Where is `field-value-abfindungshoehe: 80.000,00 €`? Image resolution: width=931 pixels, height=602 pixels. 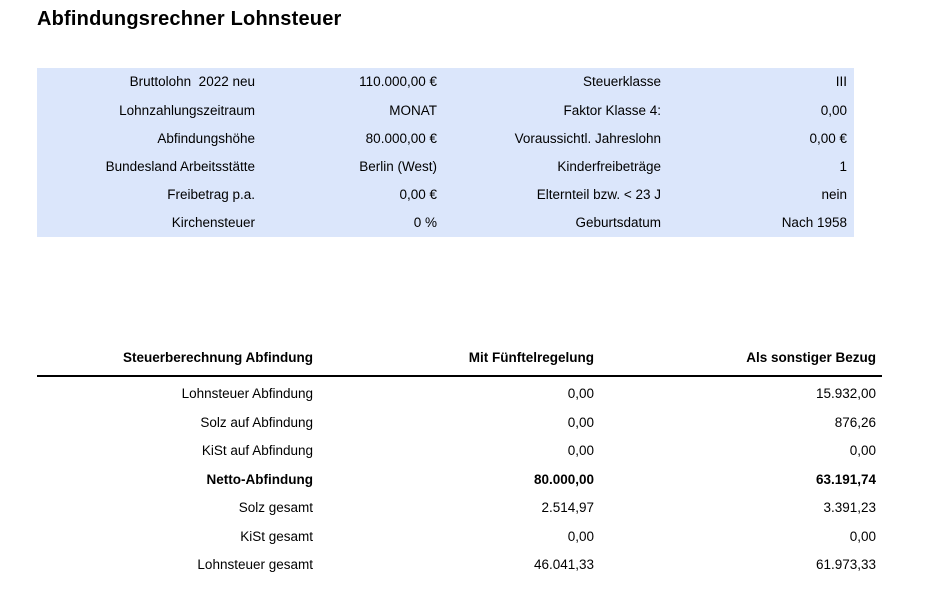 field-value-abfindungshoehe: 80.000,00 € is located at coordinates (401, 138).